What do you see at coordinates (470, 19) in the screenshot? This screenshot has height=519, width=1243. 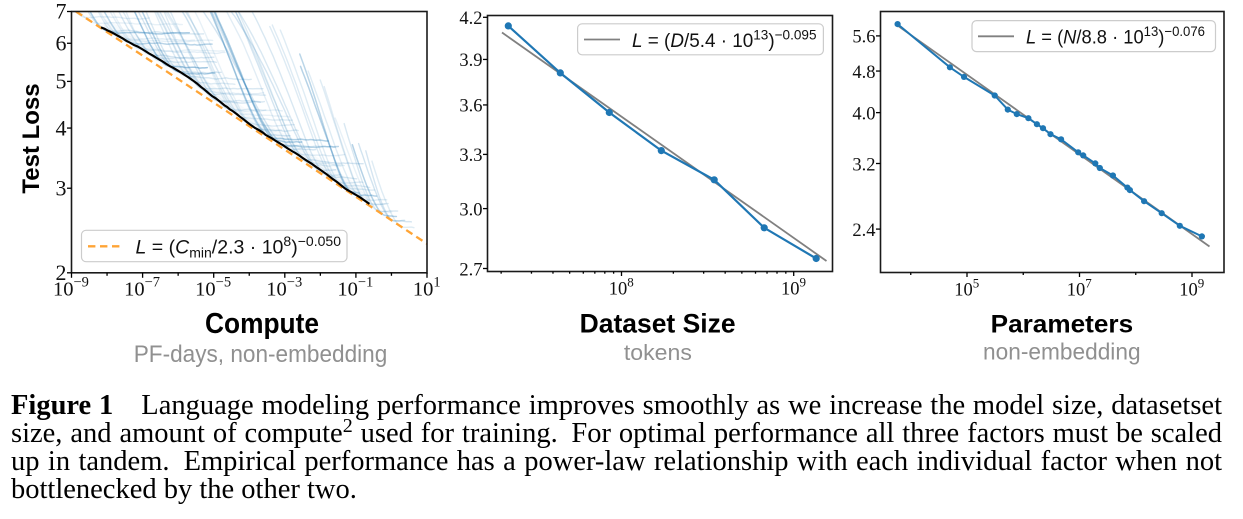 I see `svg-text: 4.2` at bounding box center [470, 19].